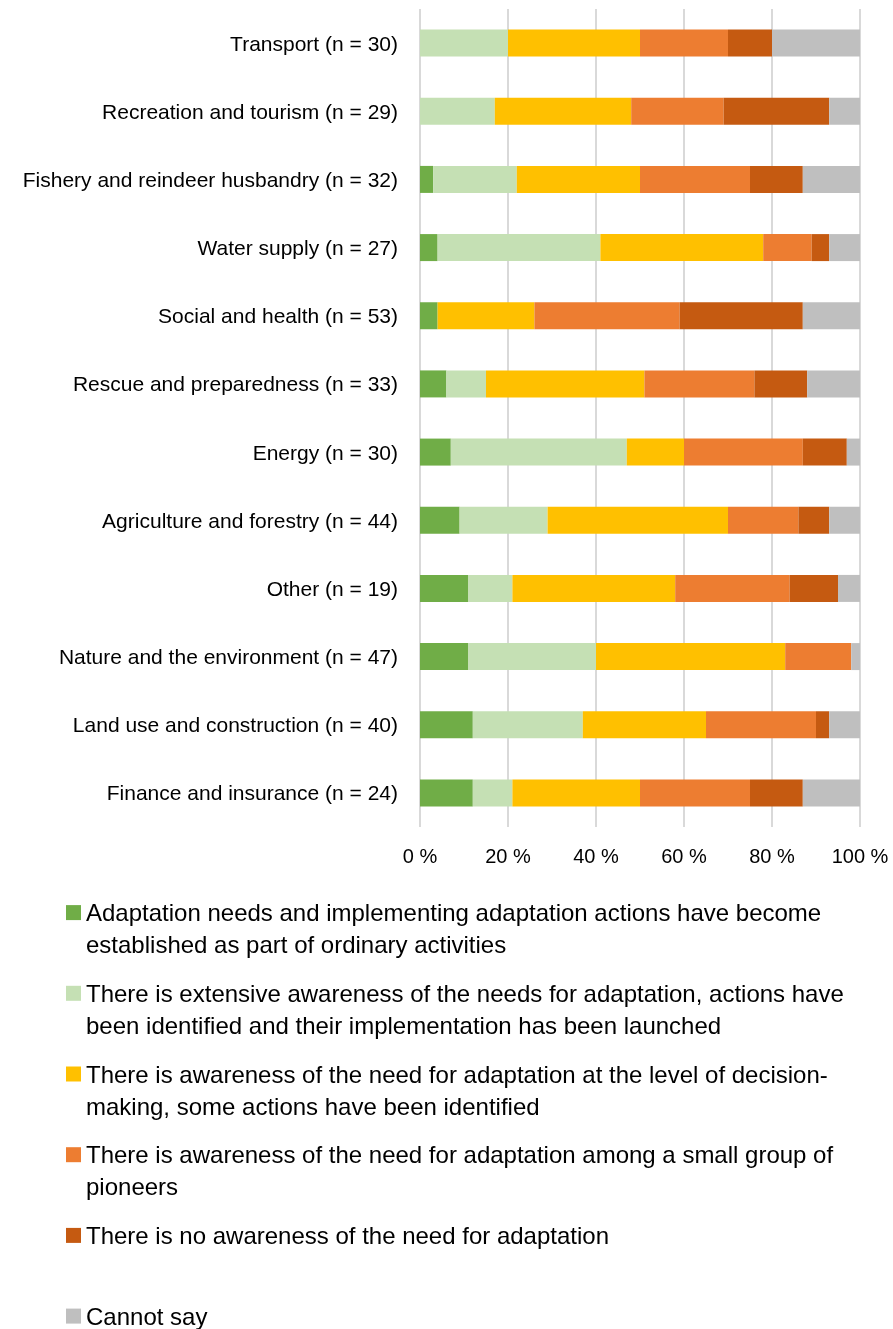  I want to click on x-tick-label: 100 %, so click(860, 856).